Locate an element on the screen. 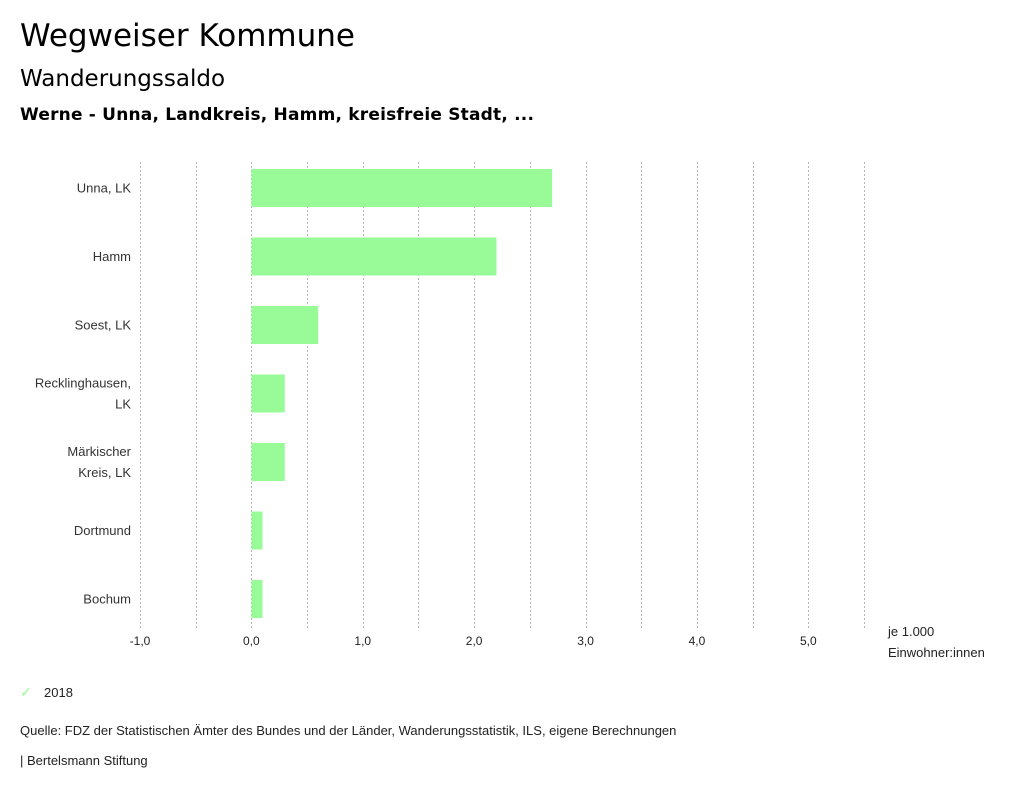 The height and width of the screenshot is (795, 1024). page-title: Wegweiser Kommune is located at coordinates (187, 36).